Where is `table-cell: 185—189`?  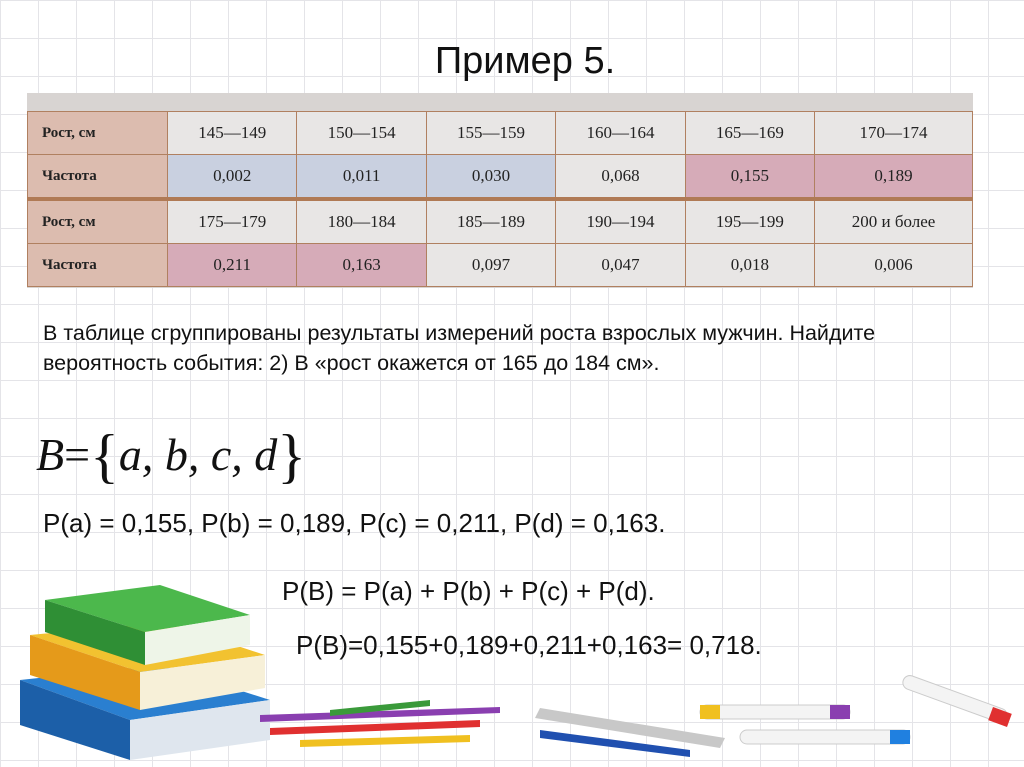
table-cell: 185—189 is located at coordinates (491, 220).